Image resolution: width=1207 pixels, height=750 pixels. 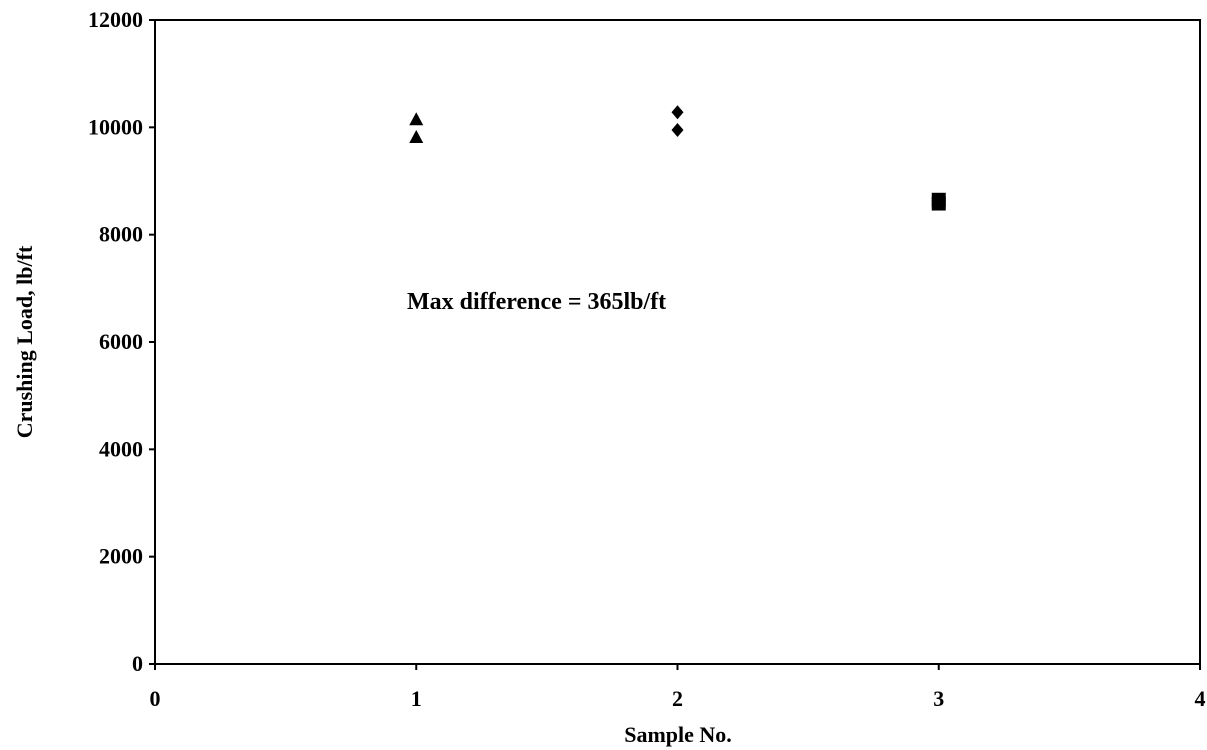 I want to click on x-tick-label: 3, so click(x=938, y=698).